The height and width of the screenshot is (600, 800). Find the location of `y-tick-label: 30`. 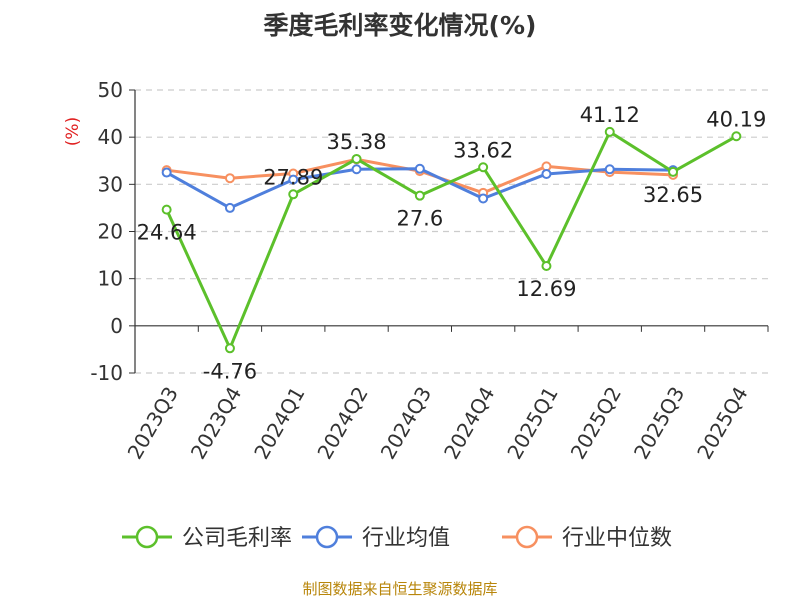

y-tick-label: 30 is located at coordinates (110, 184).